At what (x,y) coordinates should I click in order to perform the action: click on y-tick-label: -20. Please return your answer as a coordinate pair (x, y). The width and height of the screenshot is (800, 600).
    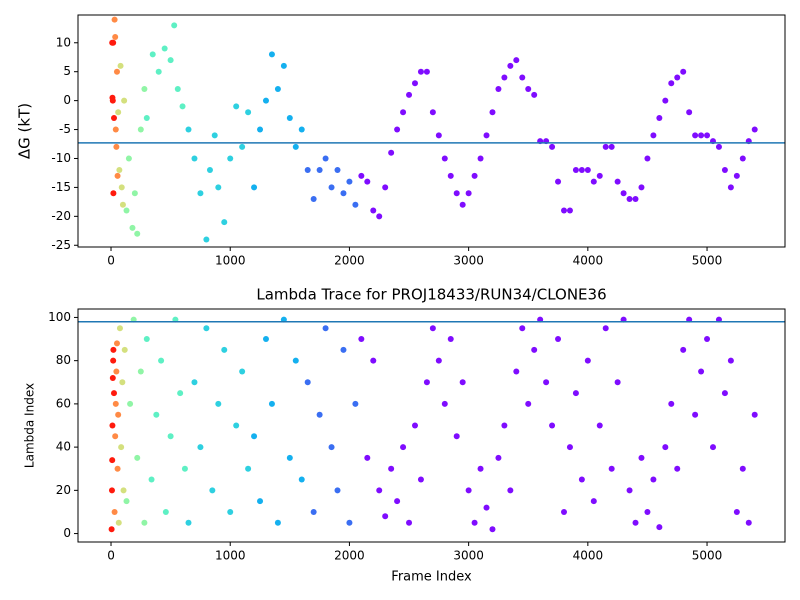
    Looking at the image, I should click on (61, 216).